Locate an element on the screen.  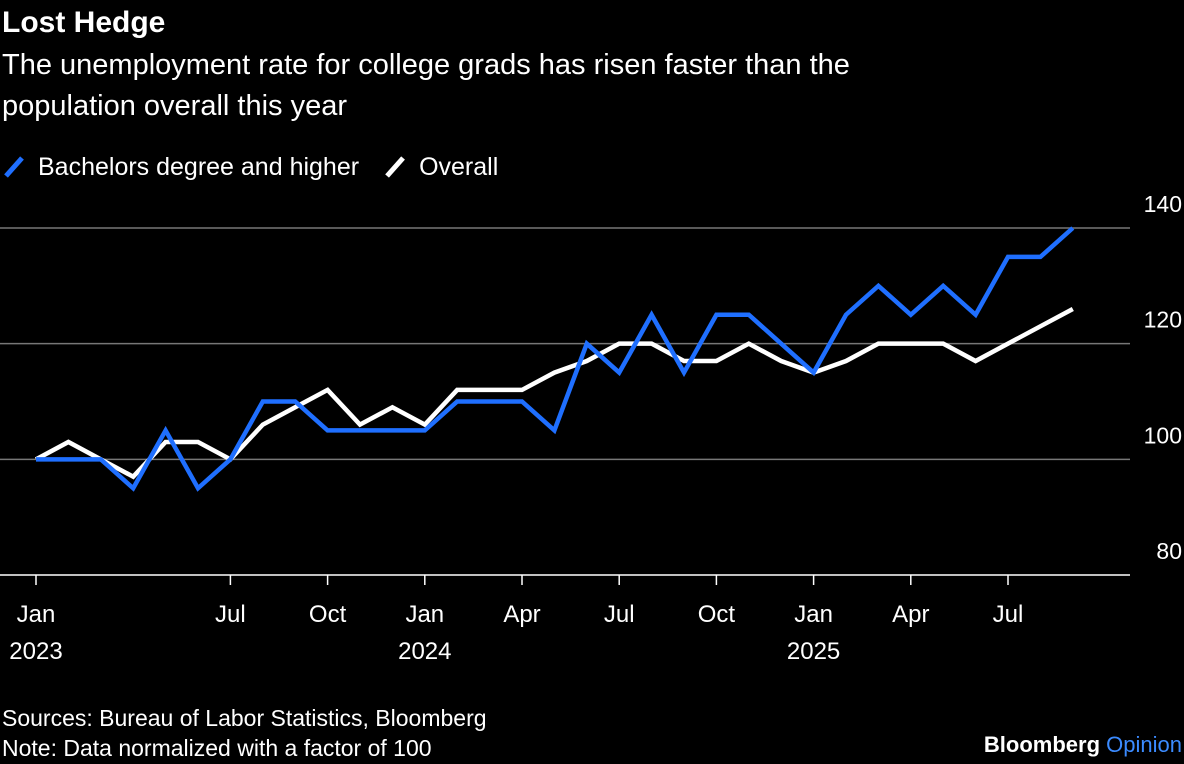
x-year-label: 2023 is located at coordinates (35, 651).